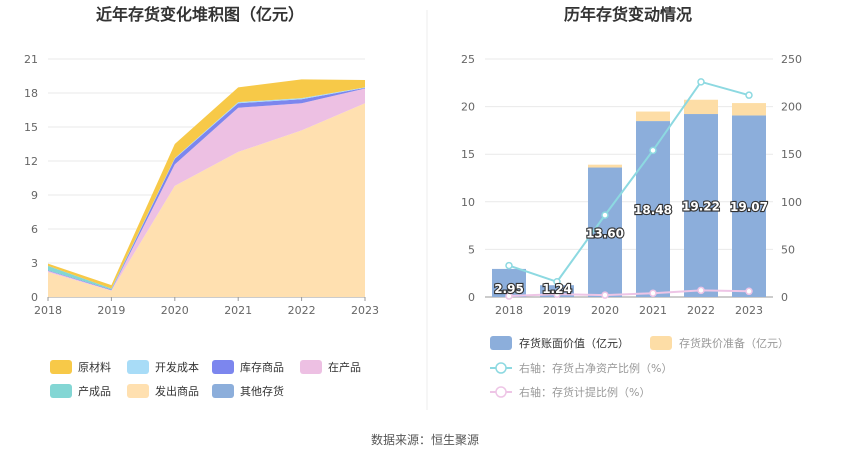  I want to click on left-y-tick-label: 6, so click(34, 229).